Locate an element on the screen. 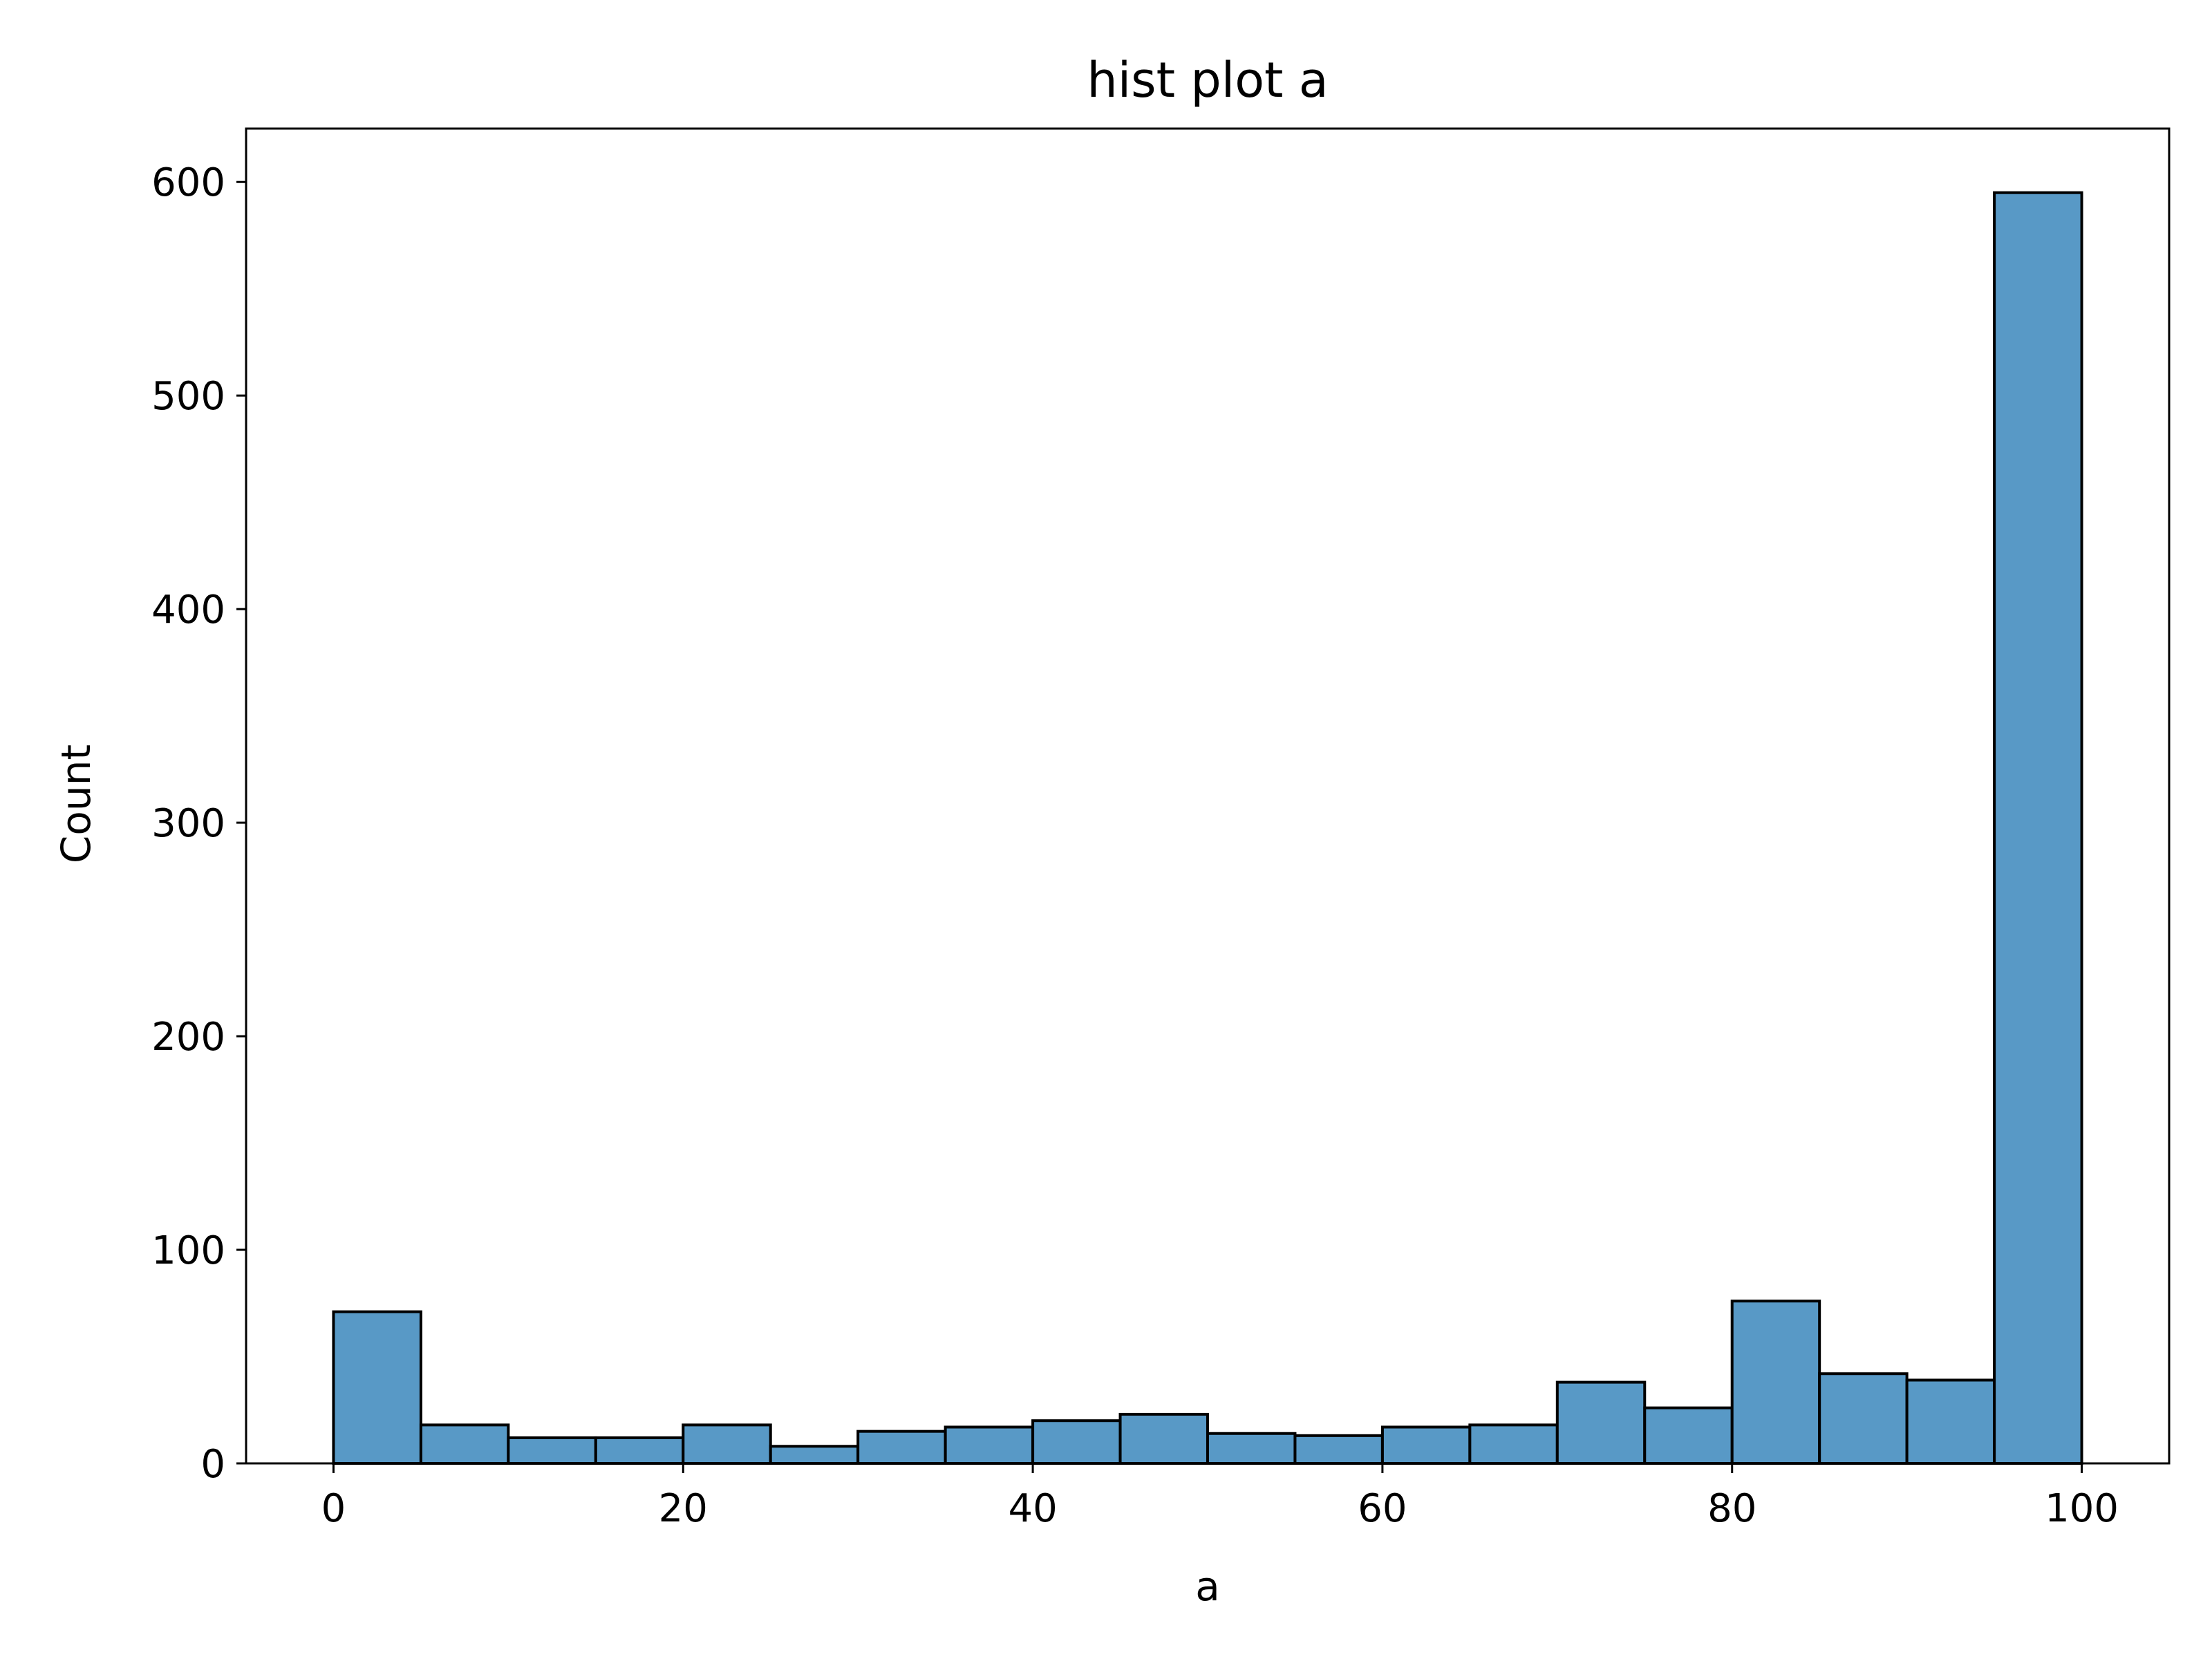  y-ticks: 0 100 200 300 400 500 600 is located at coordinates (198, 824).